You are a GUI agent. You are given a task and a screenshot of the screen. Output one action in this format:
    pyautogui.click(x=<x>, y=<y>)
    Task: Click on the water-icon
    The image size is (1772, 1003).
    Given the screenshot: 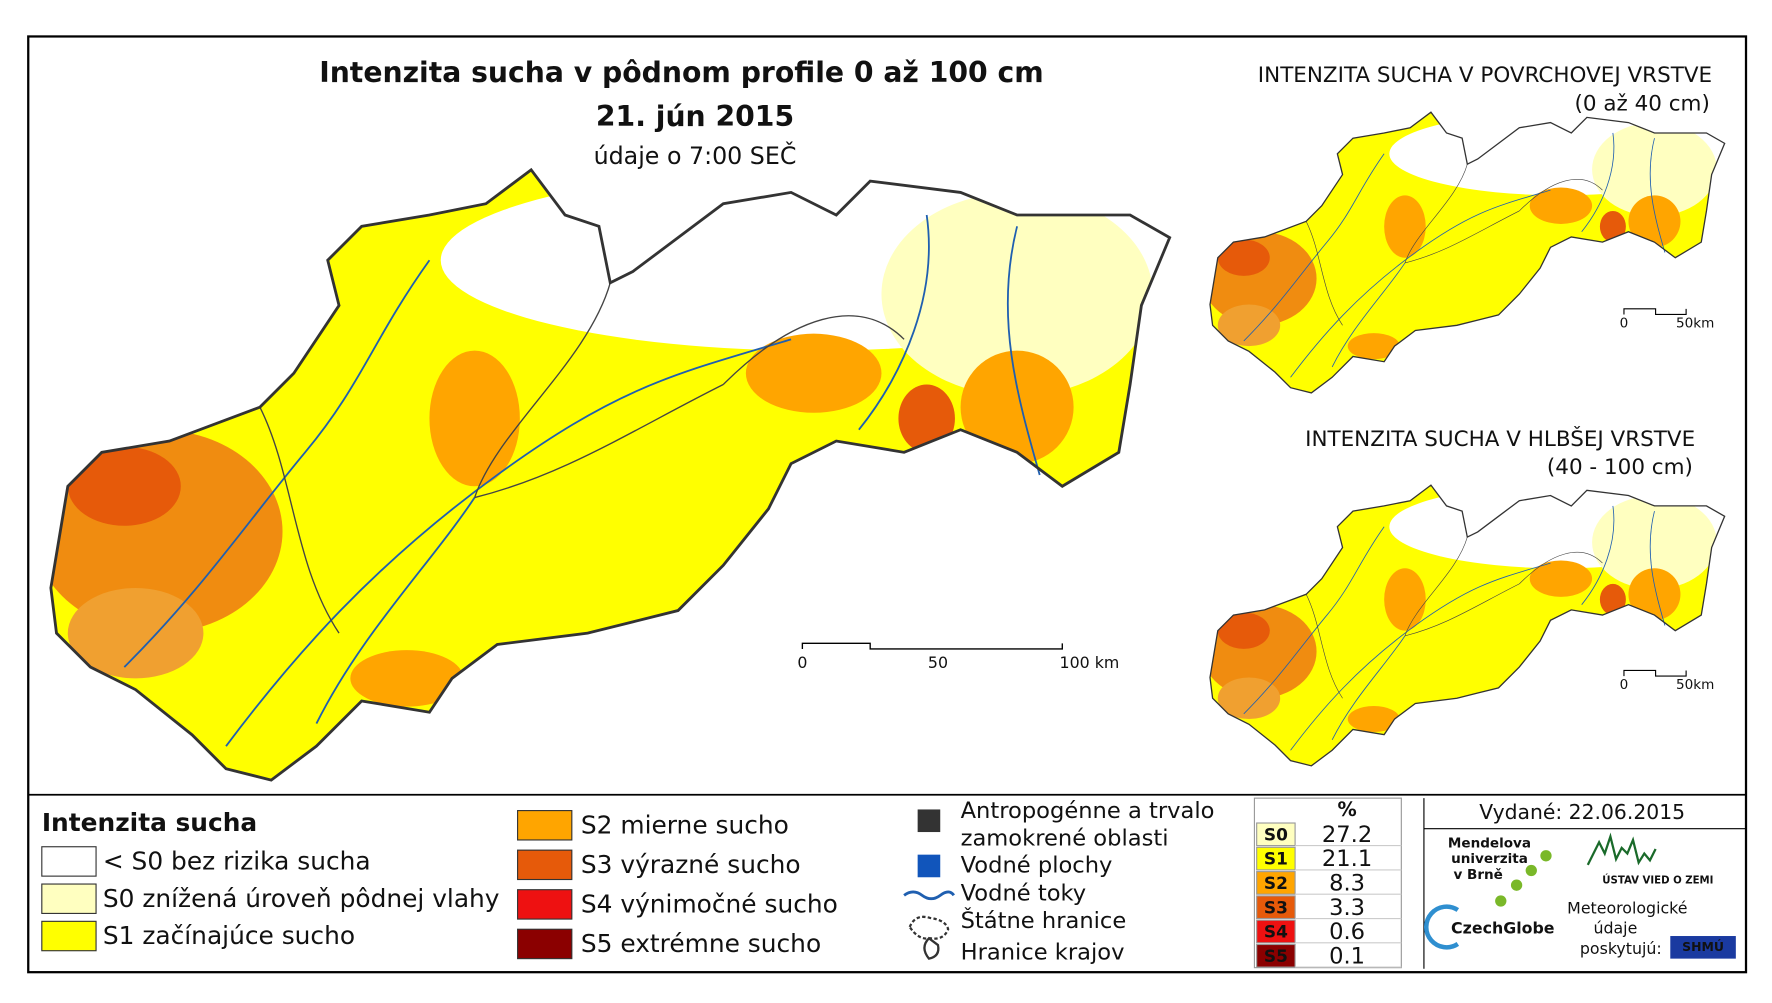 What is the action you would take?
    pyautogui.click(x=929, y=866)
    